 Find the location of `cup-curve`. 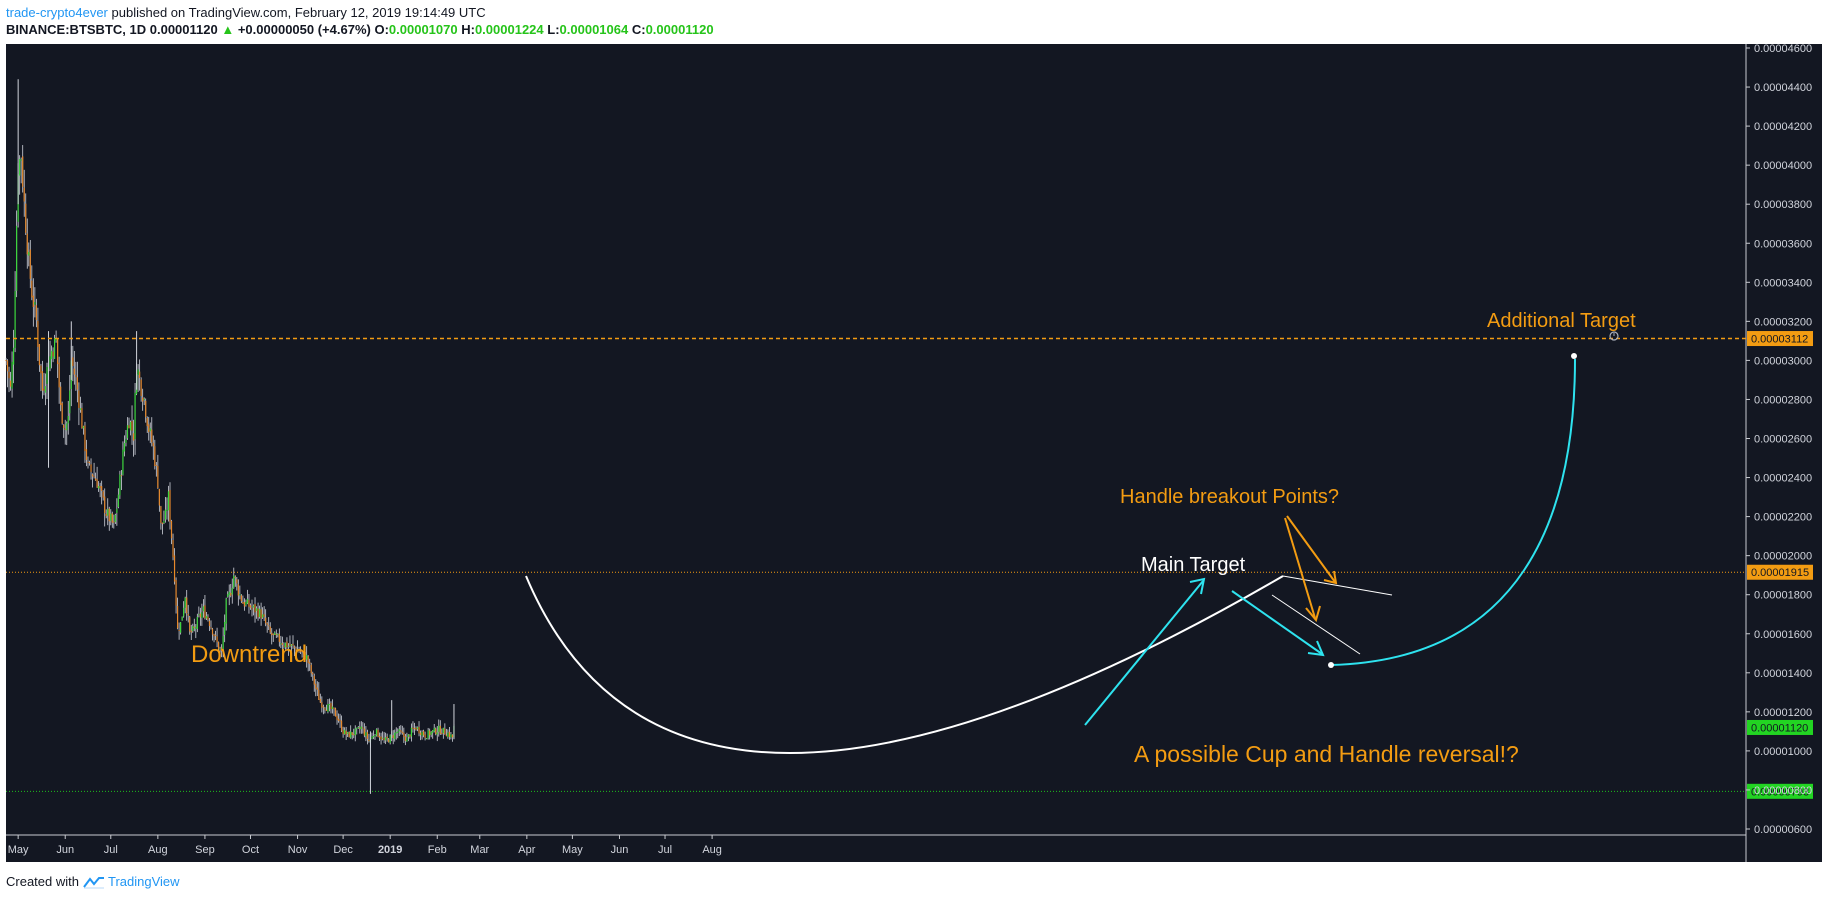

cup-curve is located at coordinates (904, 664).